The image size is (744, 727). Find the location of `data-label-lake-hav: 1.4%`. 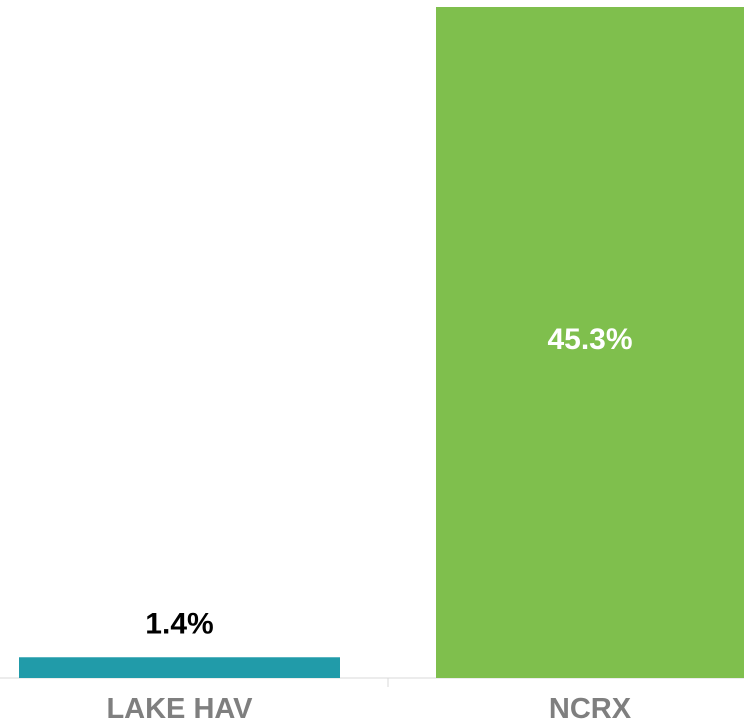

data-label-lake-hav: 1.4% is located at coordinates (179, 623).